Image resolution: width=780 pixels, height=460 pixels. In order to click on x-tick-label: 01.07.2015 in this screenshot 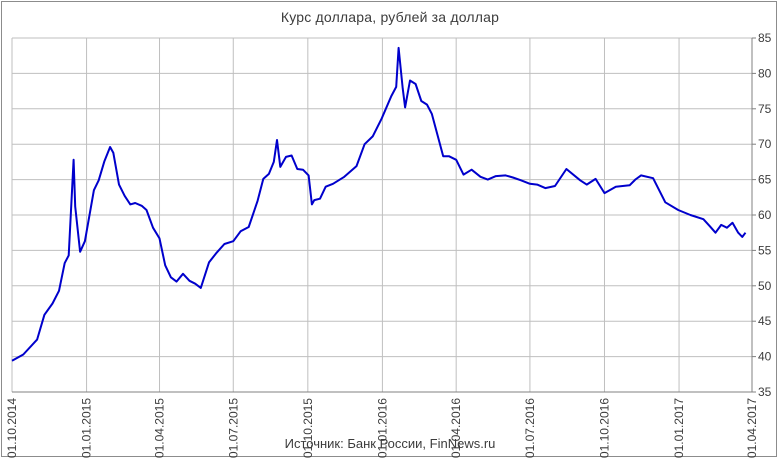, I will do `click(233, 428)`.